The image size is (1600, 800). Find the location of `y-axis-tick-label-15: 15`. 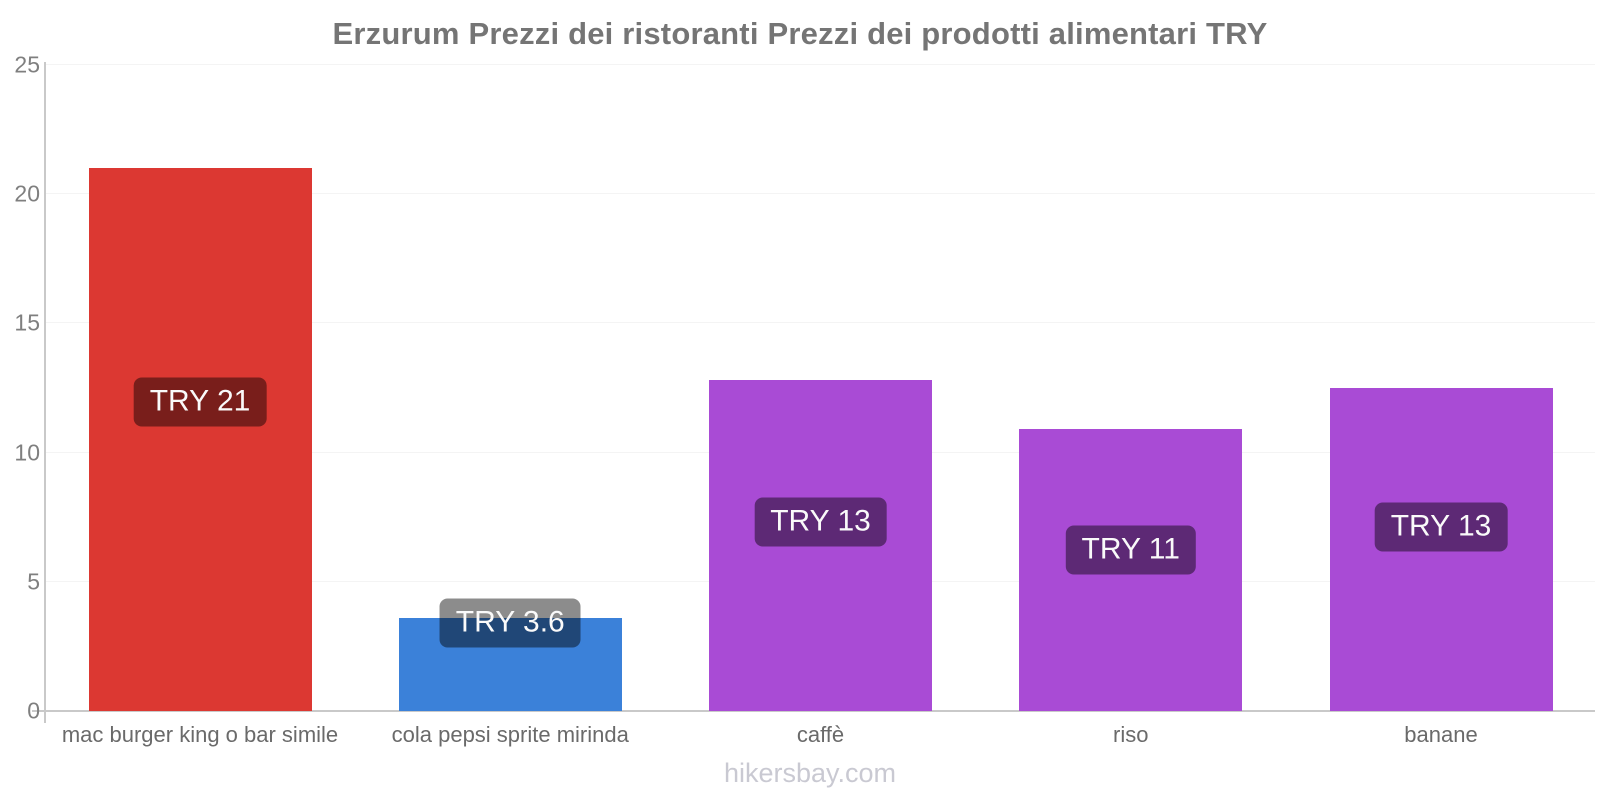

y-axis-tick-label-15: 15 is located at coordinates (27, 322).